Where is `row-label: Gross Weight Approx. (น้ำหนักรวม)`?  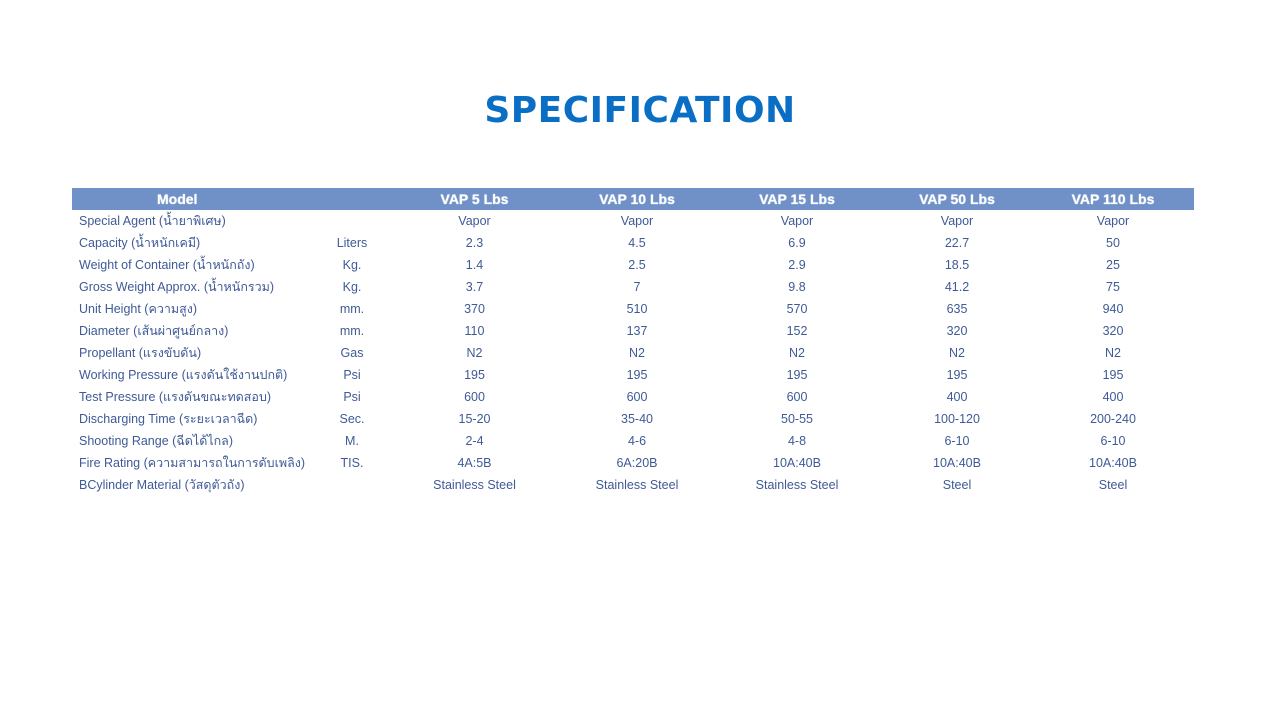 row-label: Gross Weight Approx. (น้ำหนักรวม) is located at coordinates (177, 287).